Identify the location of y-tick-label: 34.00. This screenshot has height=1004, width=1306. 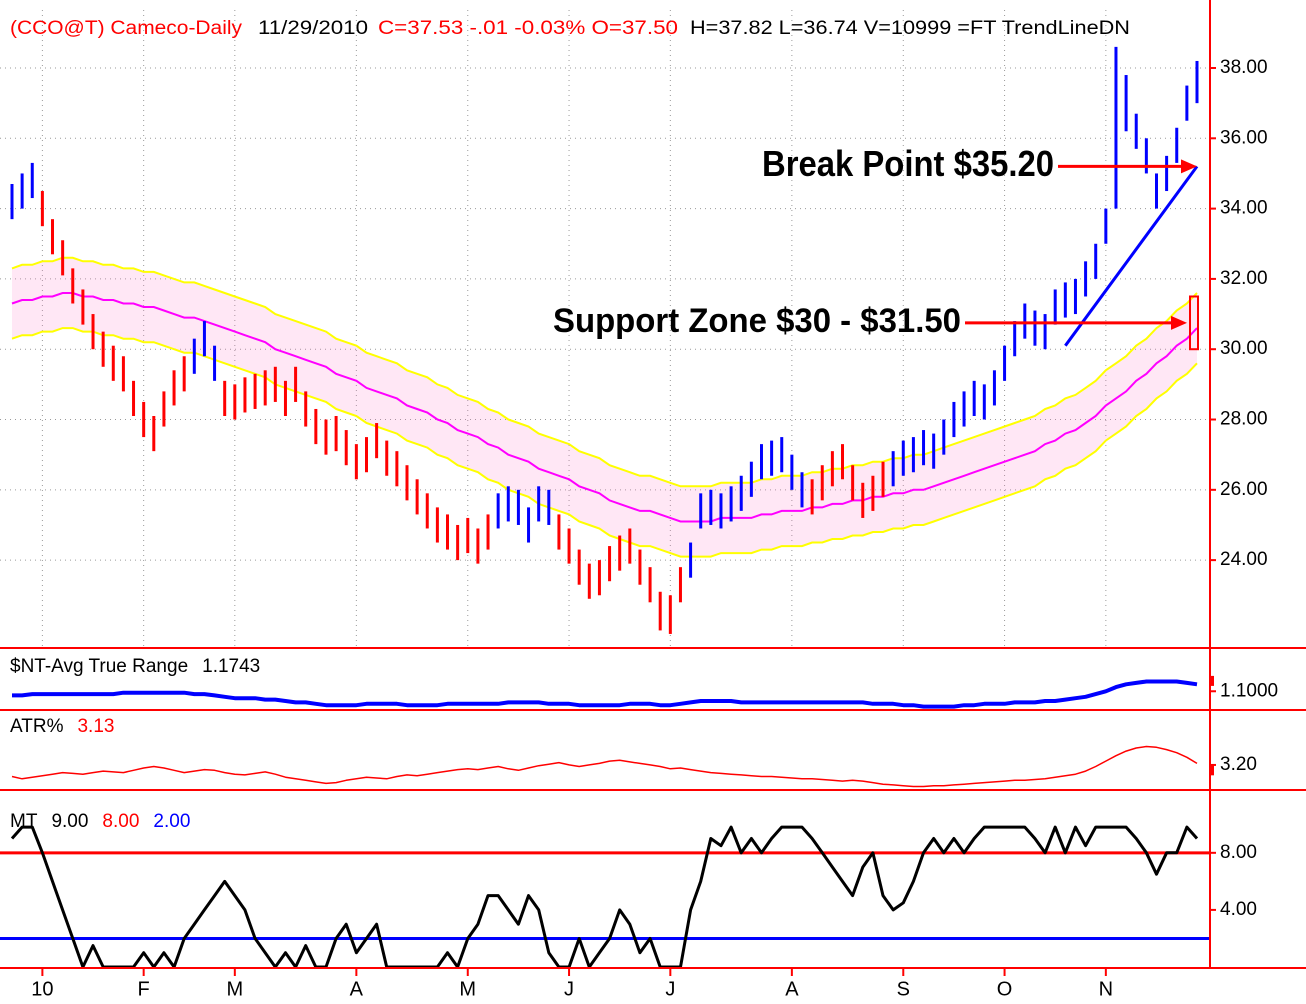
(1244, 208).